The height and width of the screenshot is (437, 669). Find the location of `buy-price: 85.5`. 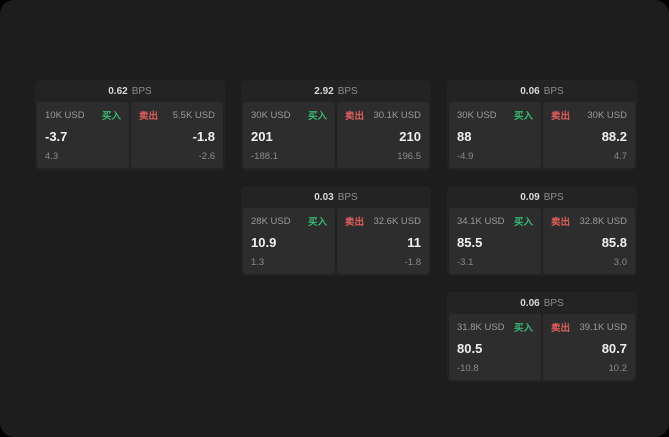

buy-price: 85.5 is located at coordinates (470, 242).